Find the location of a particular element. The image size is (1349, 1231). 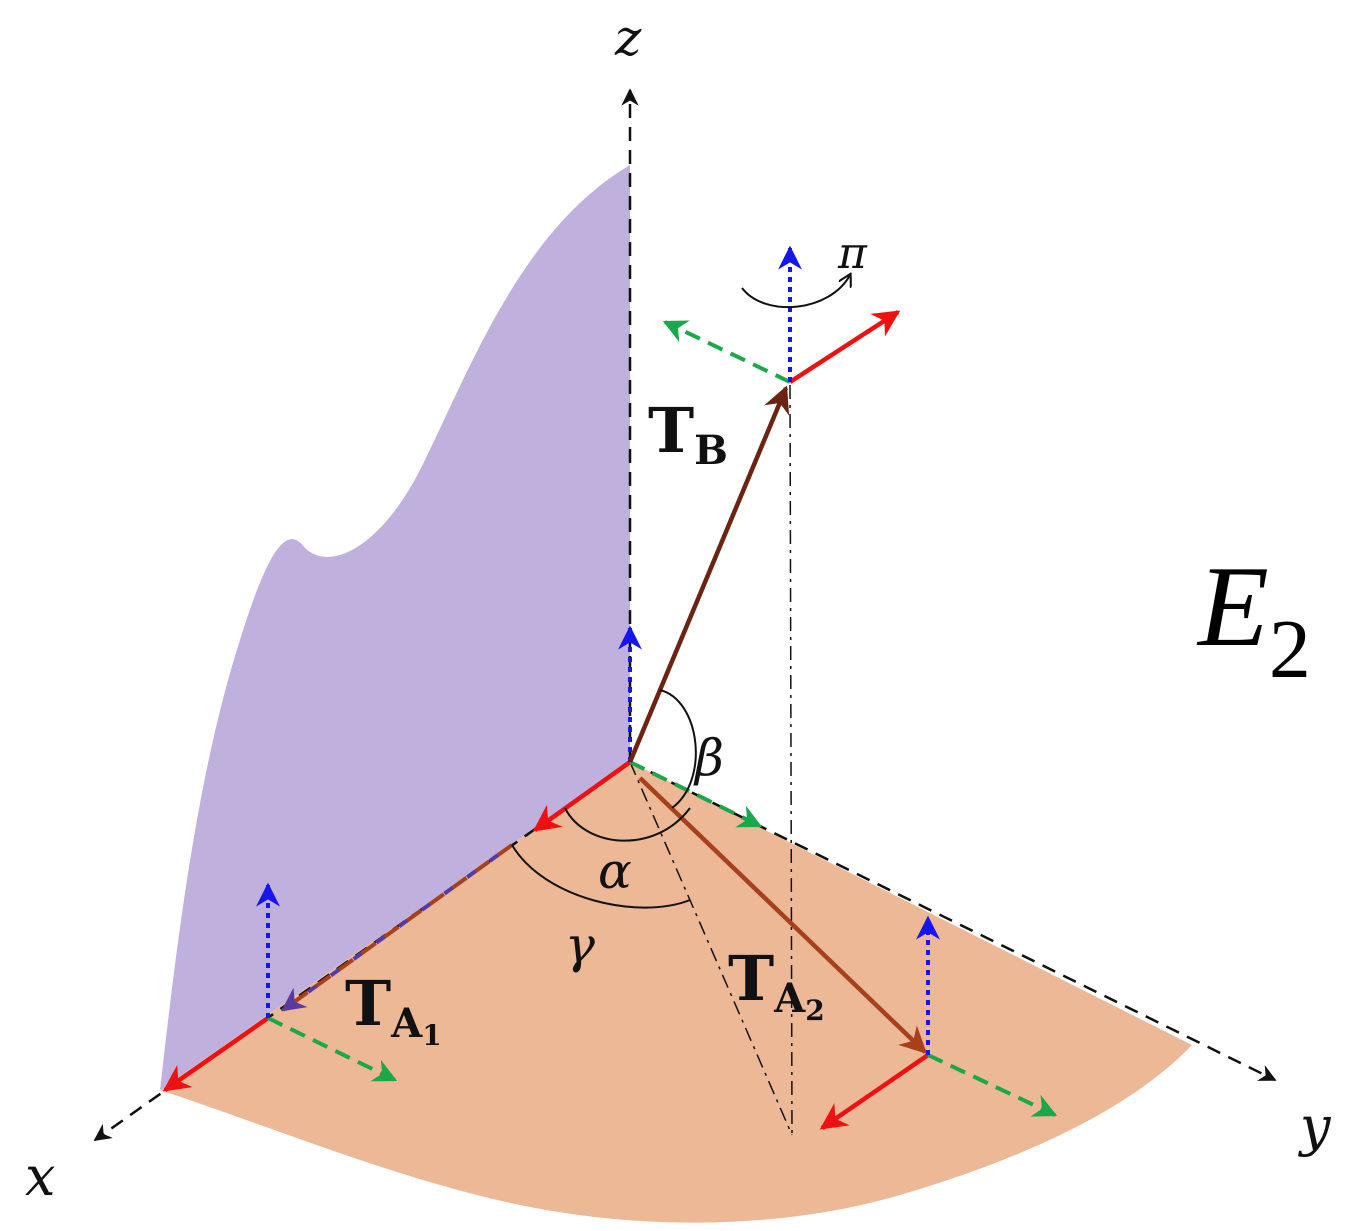

ta1-label-subsub: 1 is located at coordinates (431, 1035).